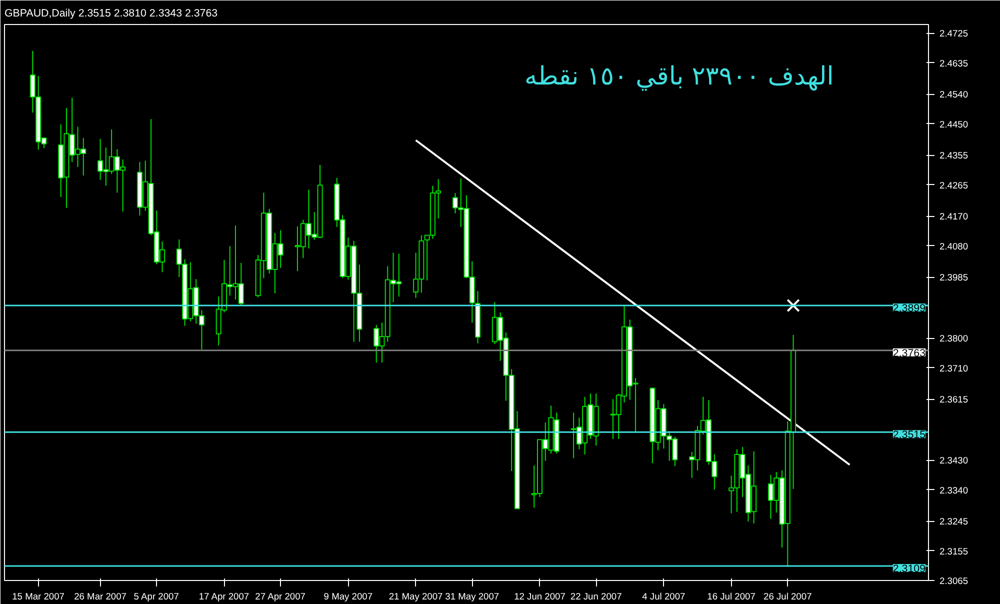  Describe the element at coordinates (954, 551) in the screenshot. I see `y-tick-label: 2.3155` at that location.